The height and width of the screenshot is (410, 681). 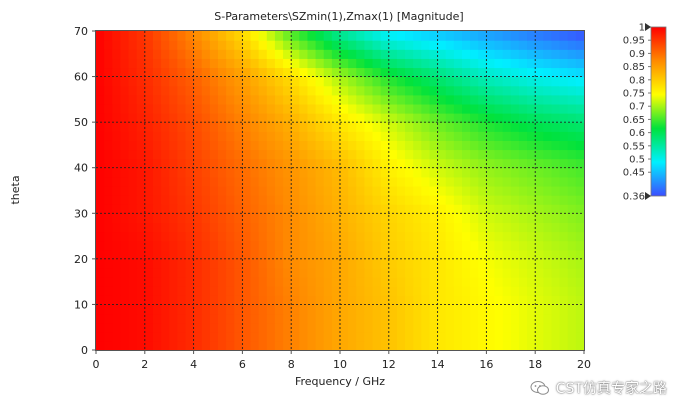 What do you see at coordinates (486, 364) in the screenshot?
I see `x-tick-label: 16` at bounding box center [486, 364].